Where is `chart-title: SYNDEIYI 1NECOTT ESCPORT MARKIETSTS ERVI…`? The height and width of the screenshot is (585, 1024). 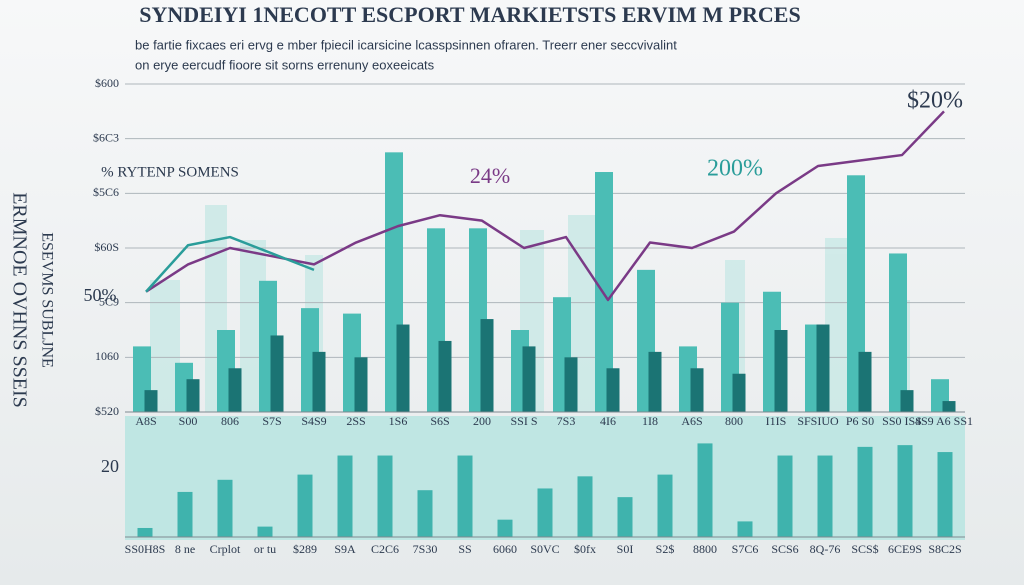 chart-title: SYNDEIYI 1NECOTT ESCPORT MARKIETSTS ERVI… is located at coordinates (469, 14).